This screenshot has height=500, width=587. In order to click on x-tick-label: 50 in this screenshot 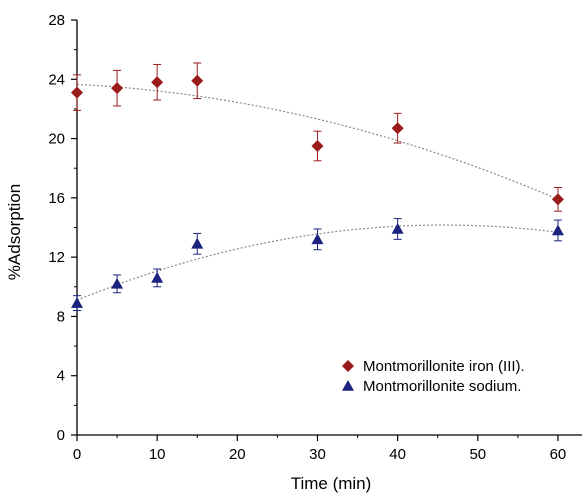, I will do `click(477, 454)`.